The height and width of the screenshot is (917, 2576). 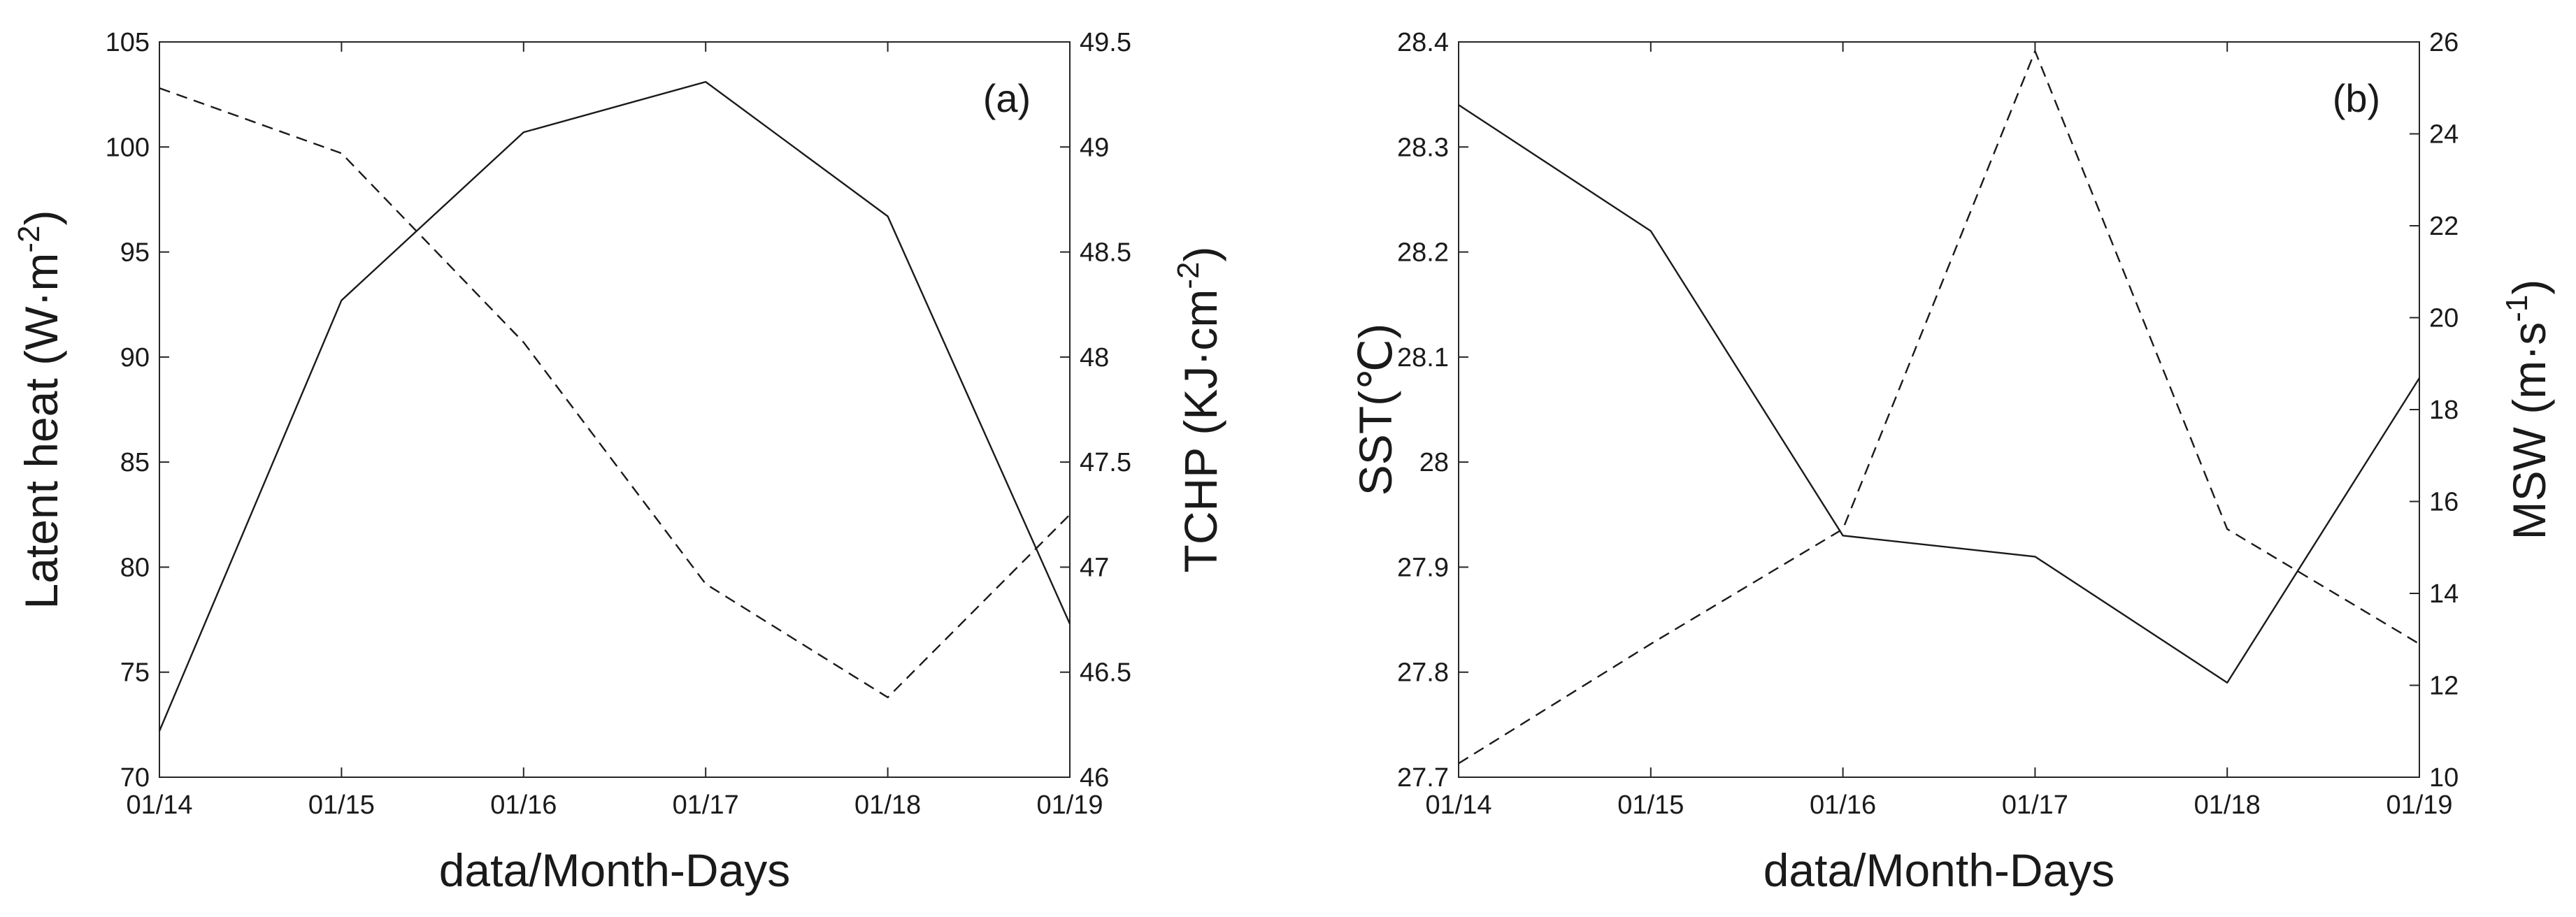 I want to click on y-left-tick-label: 28.3, so click(x=1423, y=147).